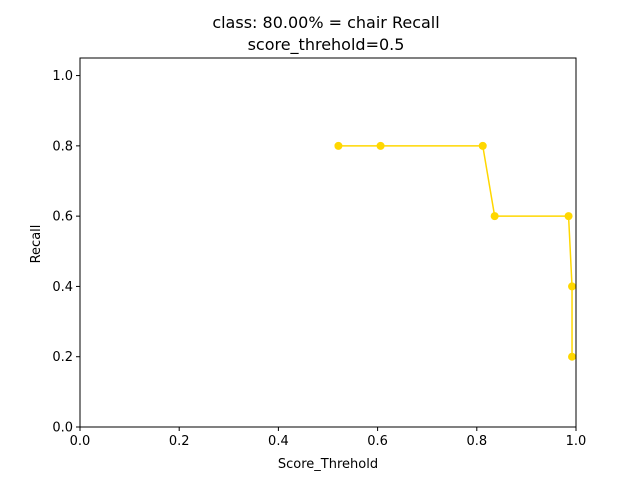  I want to click on y-tick-label-0: 0.0, so click(62, 428).